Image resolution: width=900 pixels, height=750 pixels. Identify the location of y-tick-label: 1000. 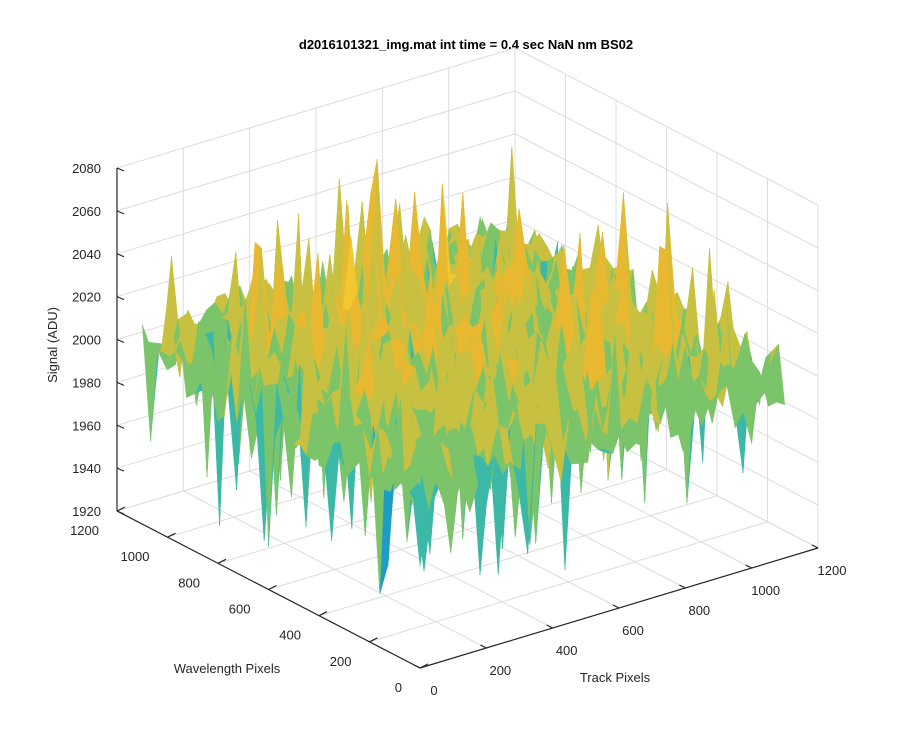
(135, 556).